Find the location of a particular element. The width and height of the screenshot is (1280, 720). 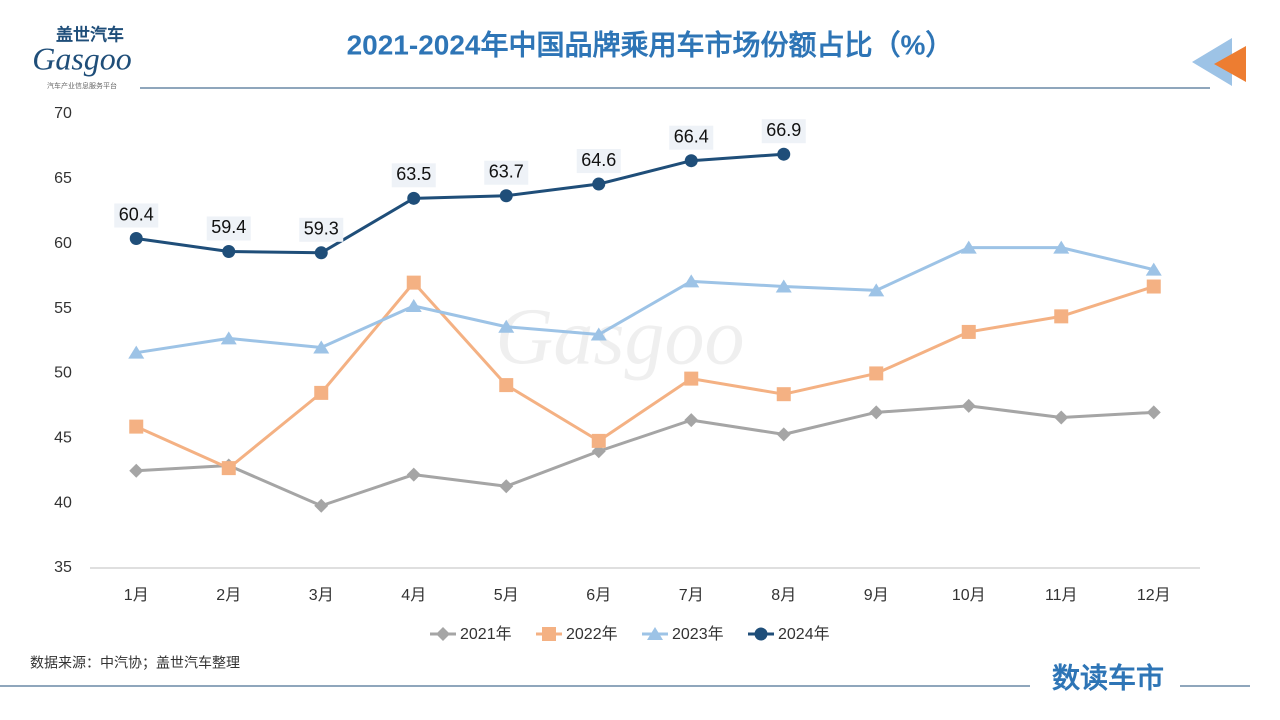

y-tick-label: 55 is located at coordinates (63, 308).